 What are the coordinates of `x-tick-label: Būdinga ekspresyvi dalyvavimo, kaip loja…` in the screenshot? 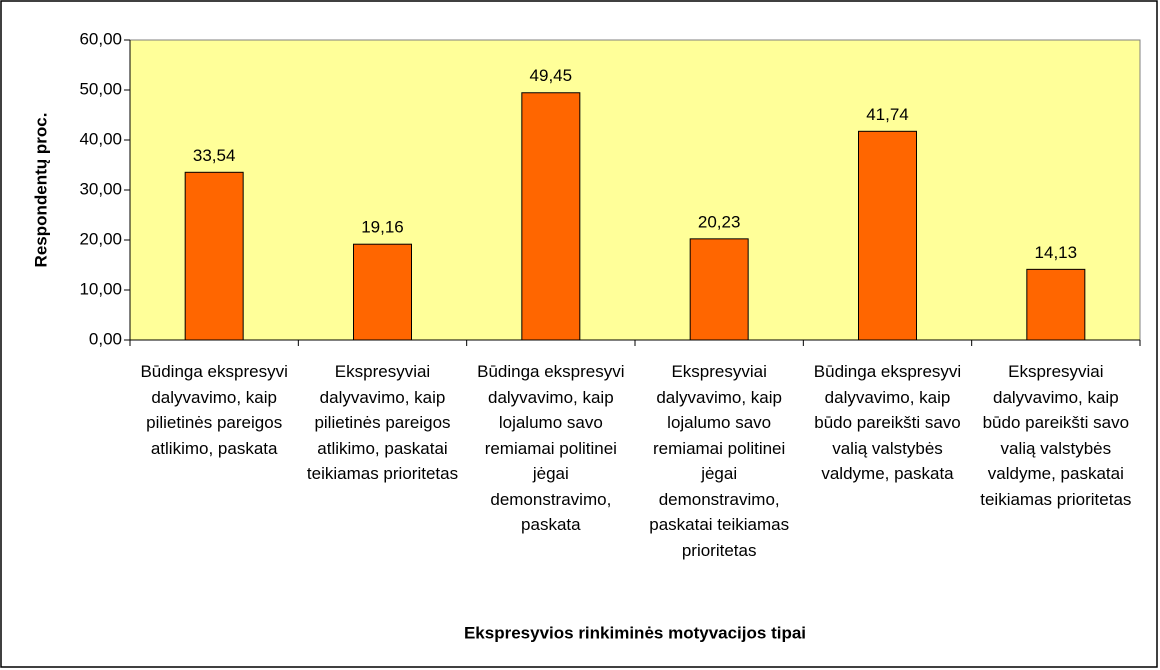 It's located at (551, 448).